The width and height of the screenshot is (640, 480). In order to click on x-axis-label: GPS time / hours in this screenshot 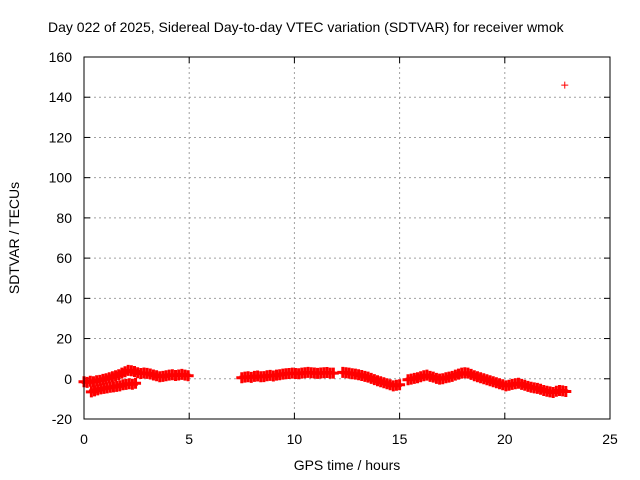, I will do `click(347, 465)`.